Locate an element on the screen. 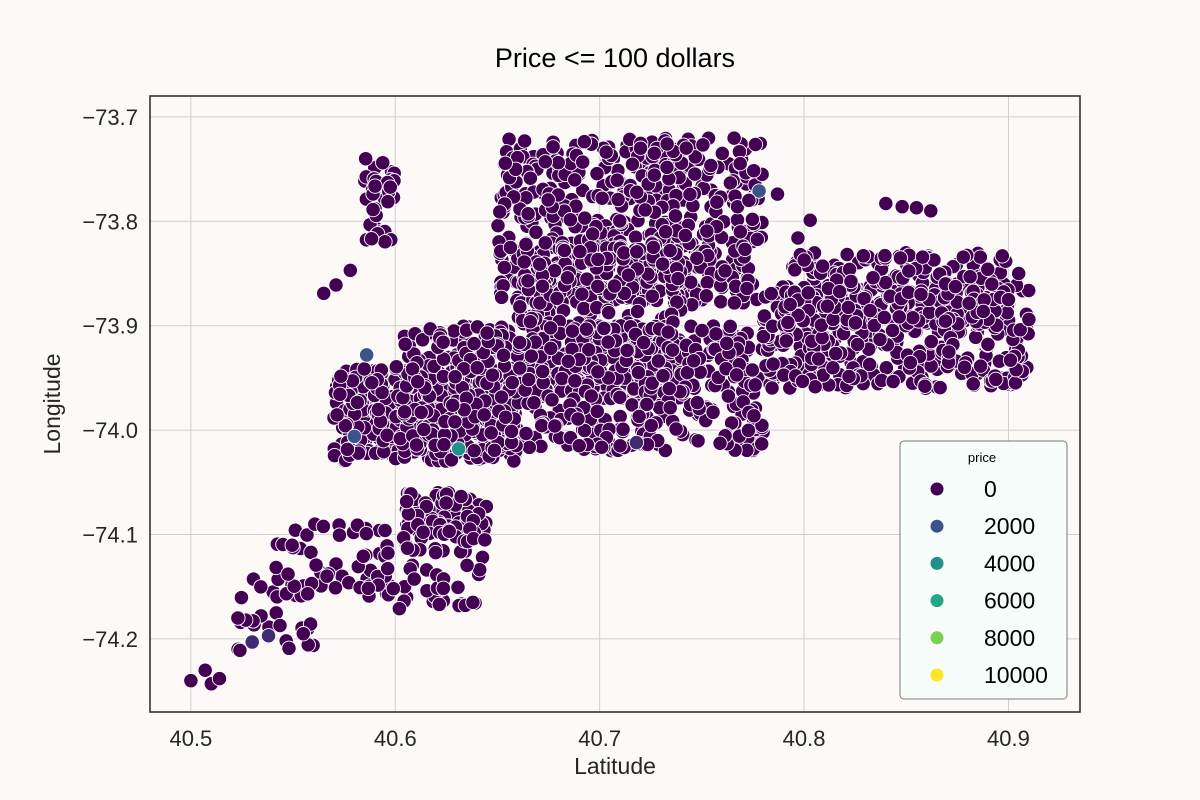 Image resolution: width=1200 pixels, height=800 pixels. chart-title: Price <= 100 dollars is located at coordinates (615, 58).